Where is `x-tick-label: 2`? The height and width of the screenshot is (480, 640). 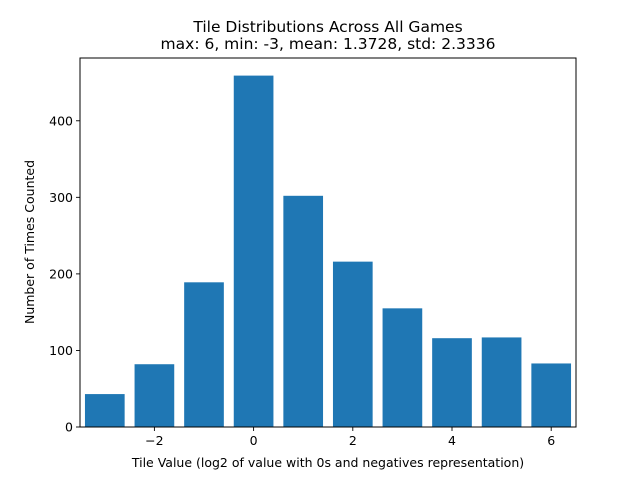
x-tick-label: 2 is located at coordinates (353, 440).